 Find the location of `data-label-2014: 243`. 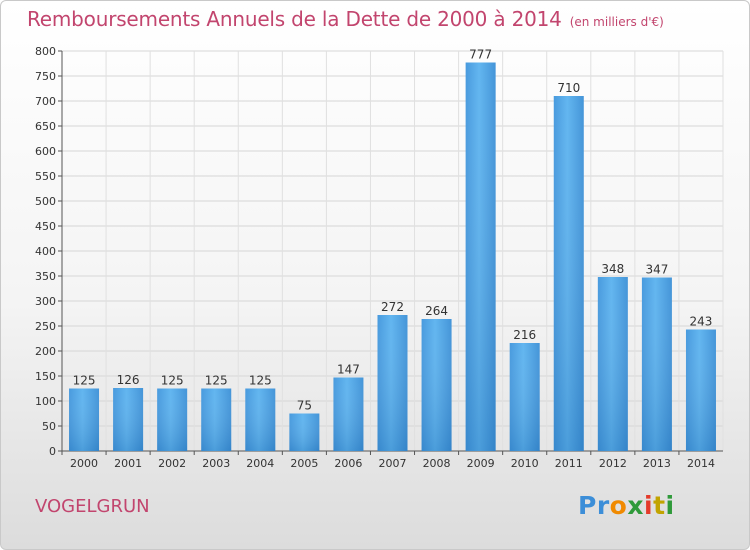

data-label-2014: 243 is located at coordinates (701, 322).